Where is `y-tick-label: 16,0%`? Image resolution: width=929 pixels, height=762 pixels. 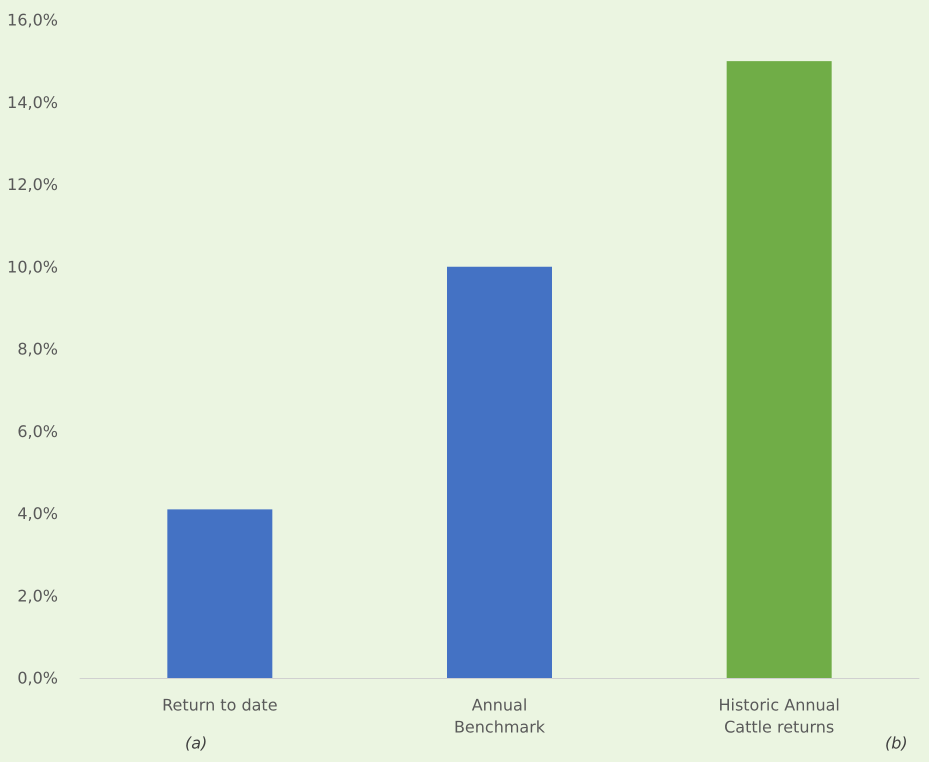
y-tick-label: 16,0% is located at coordinates (32, 20).